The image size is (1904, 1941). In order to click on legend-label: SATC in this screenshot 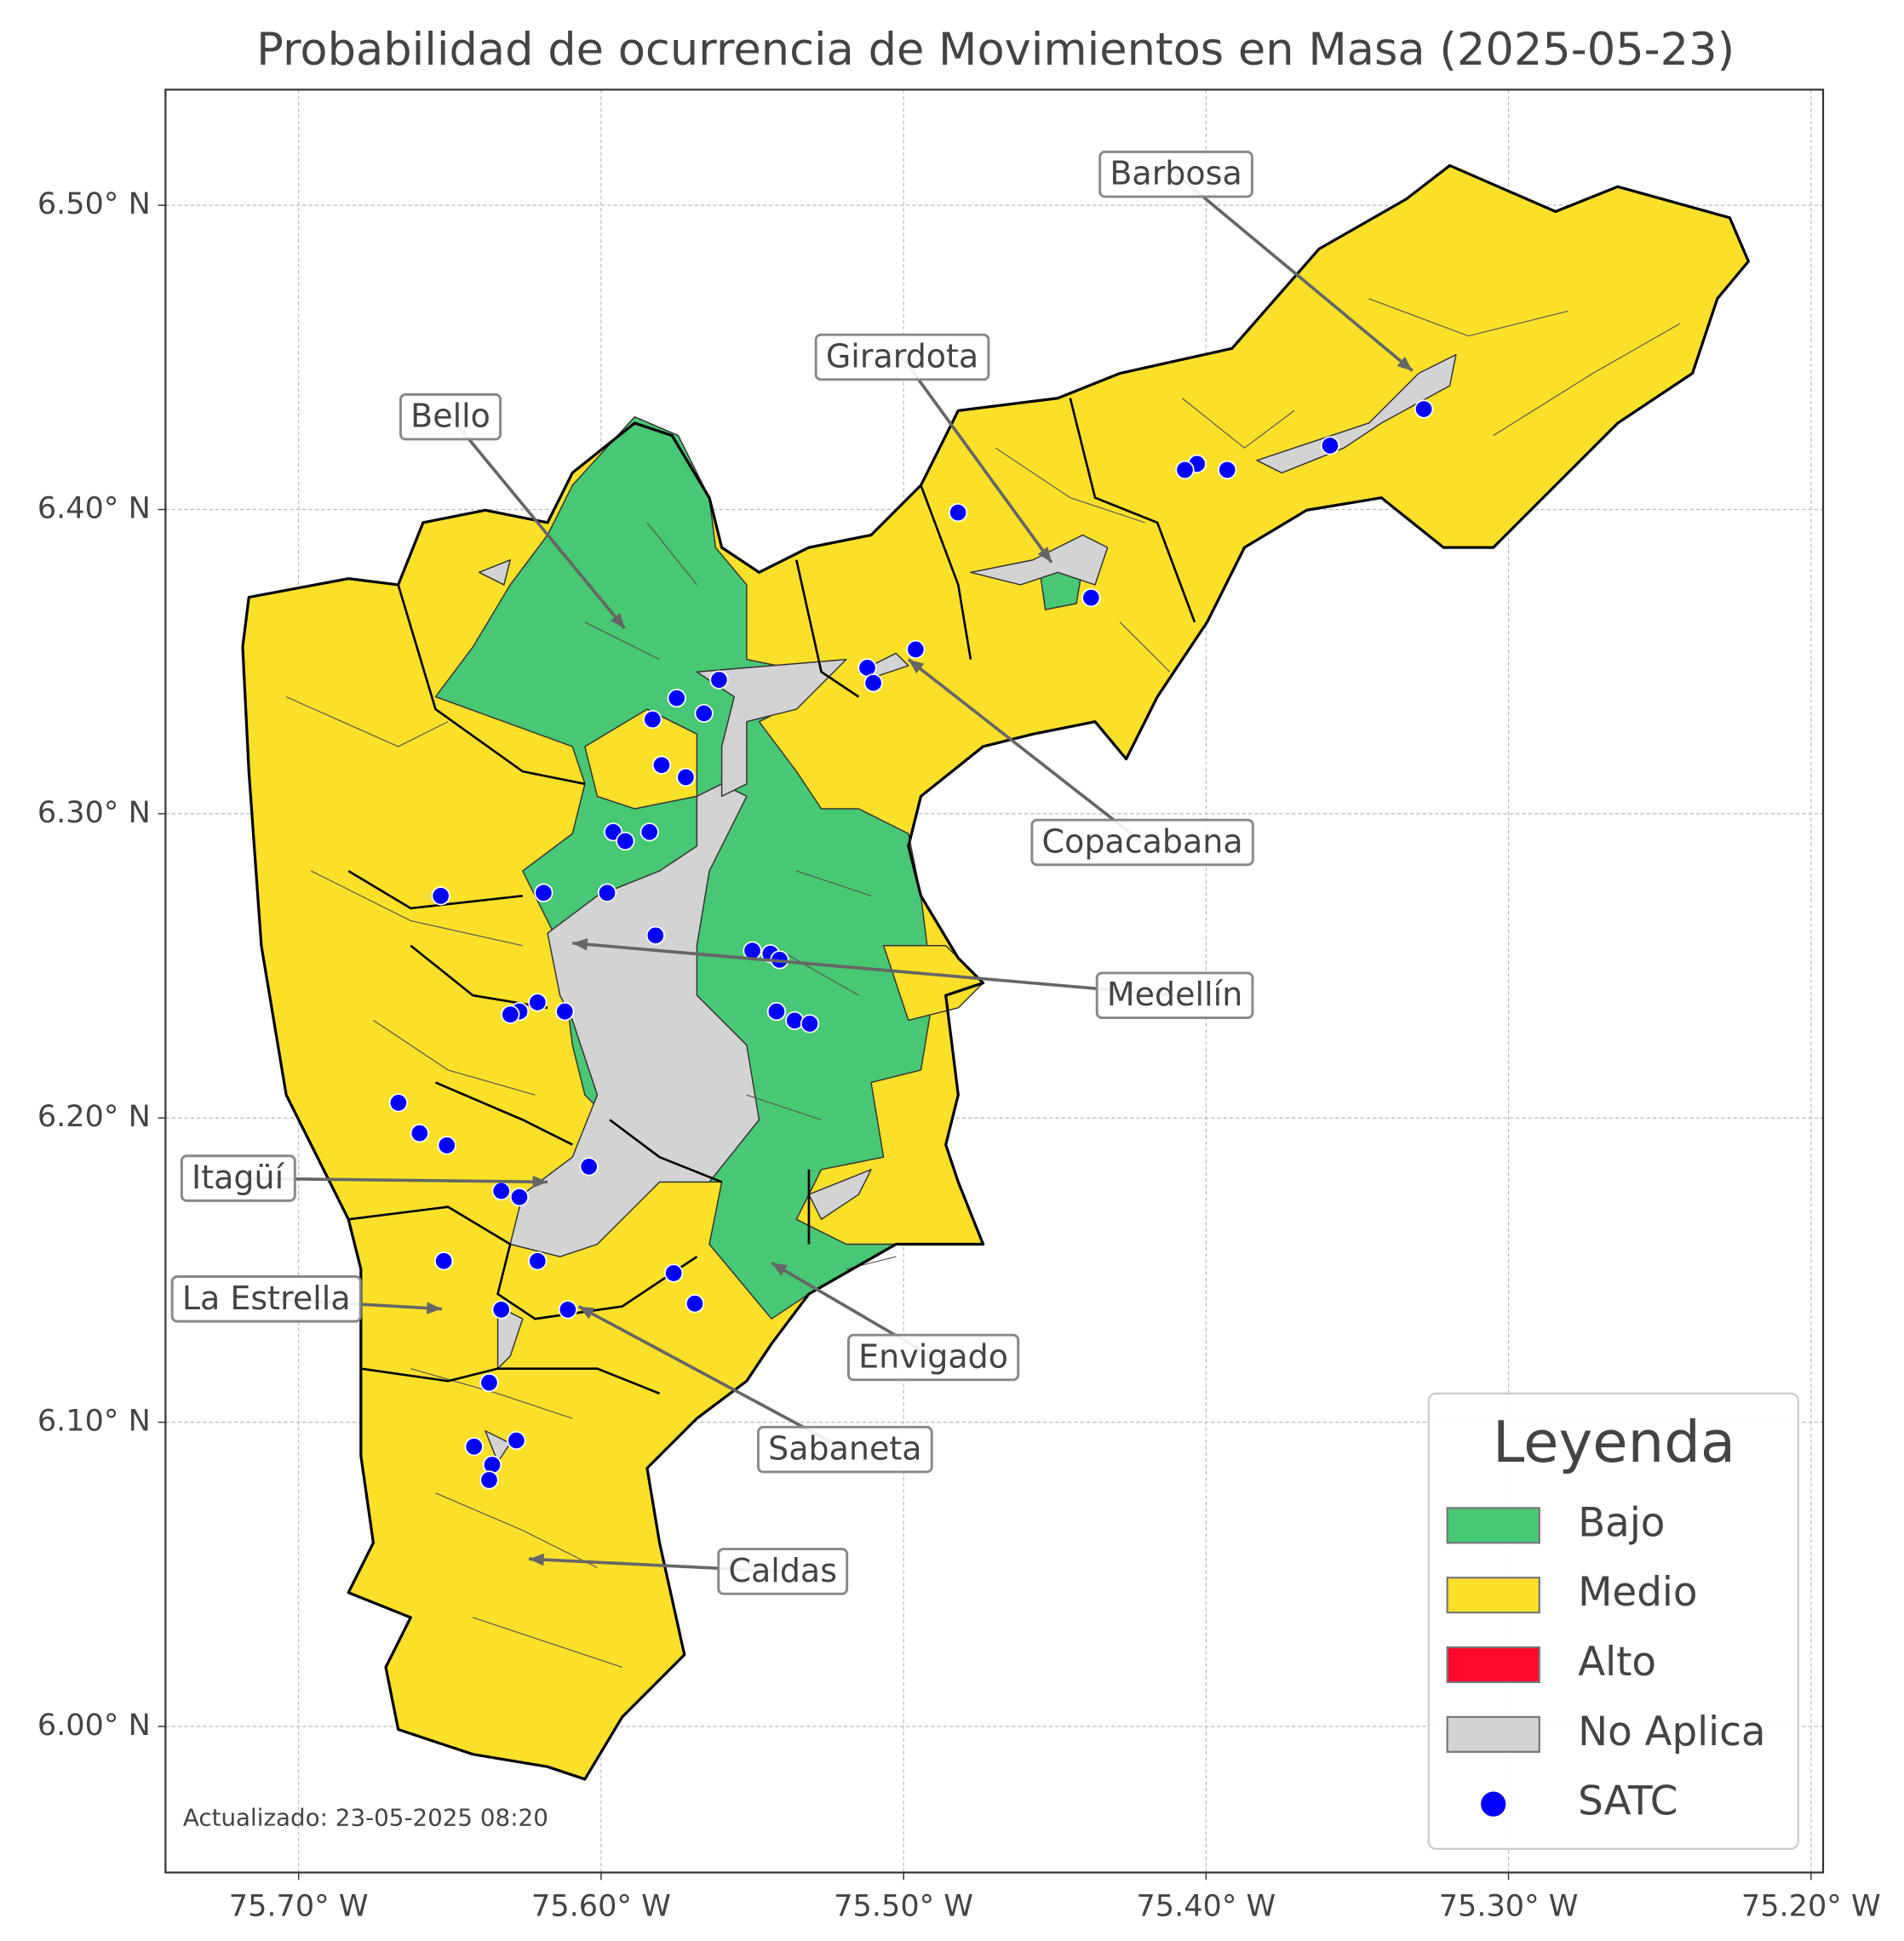, I will do `click(1628, 1802)`.